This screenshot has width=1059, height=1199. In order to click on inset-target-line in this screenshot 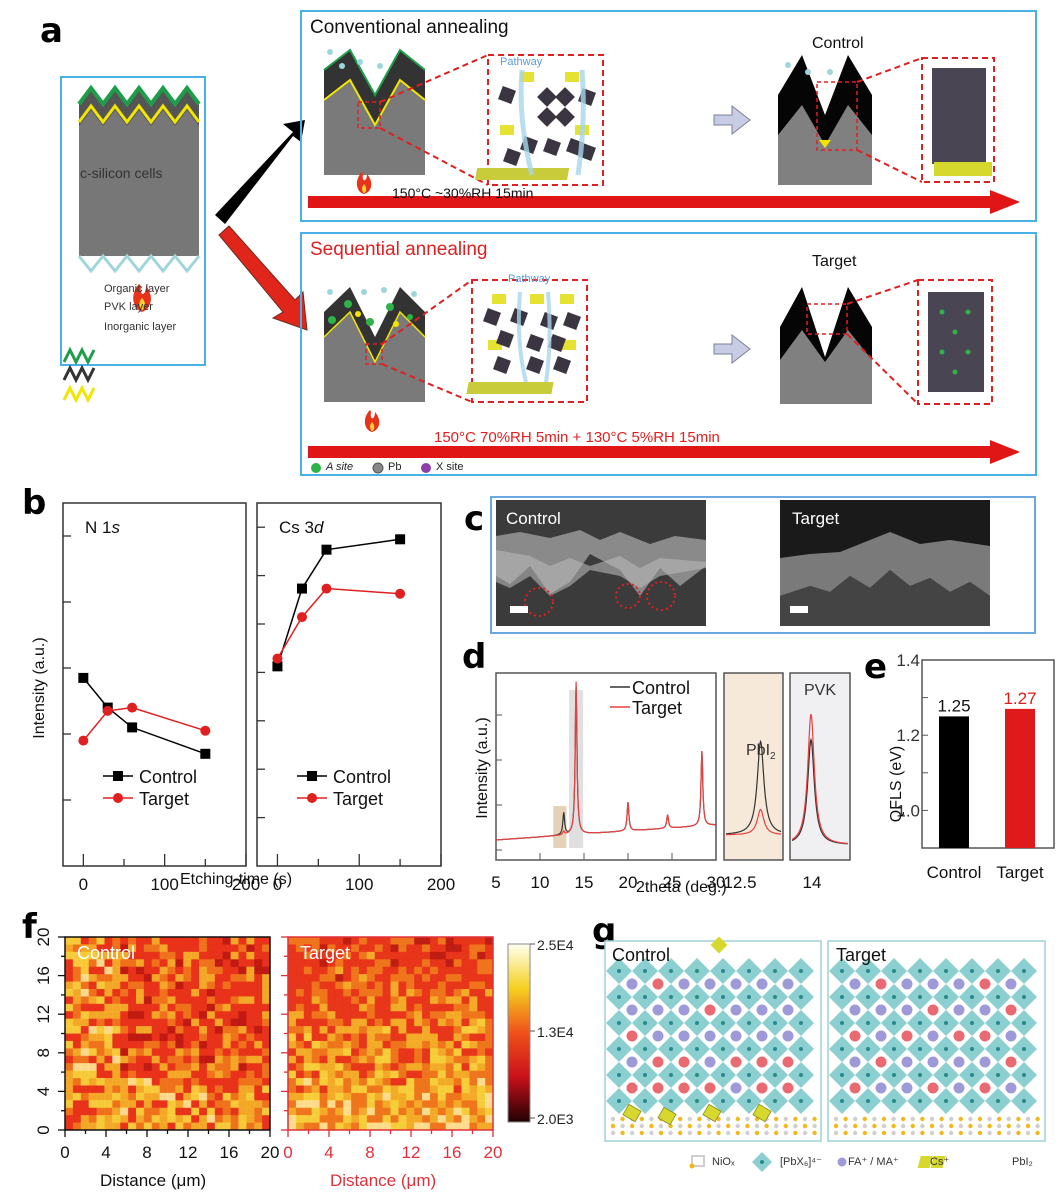, I will do `click(754, 822)`.